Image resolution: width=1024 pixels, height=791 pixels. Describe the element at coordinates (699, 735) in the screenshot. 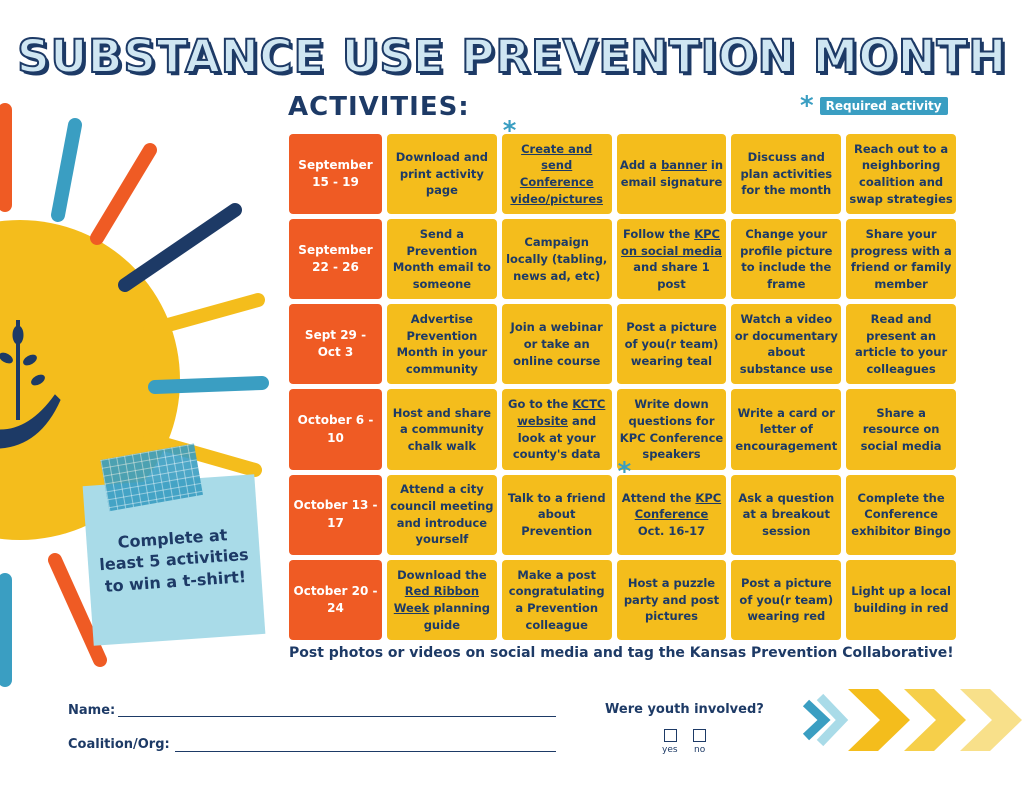

I see `no-checkbox` at that location.